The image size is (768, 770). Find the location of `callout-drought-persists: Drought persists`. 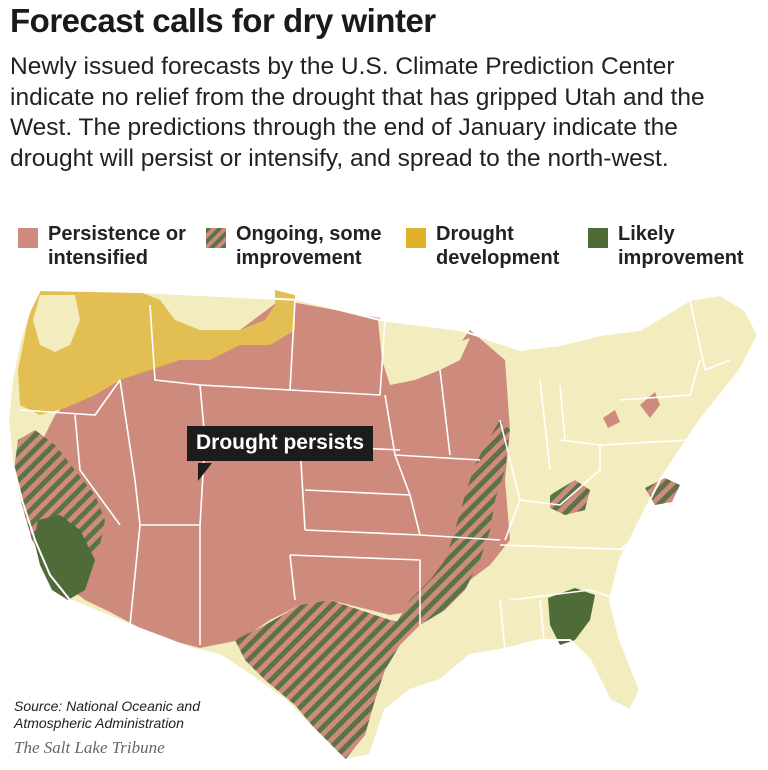

callout-drought-persists: Drought persists is located at coordinates (280, 443).